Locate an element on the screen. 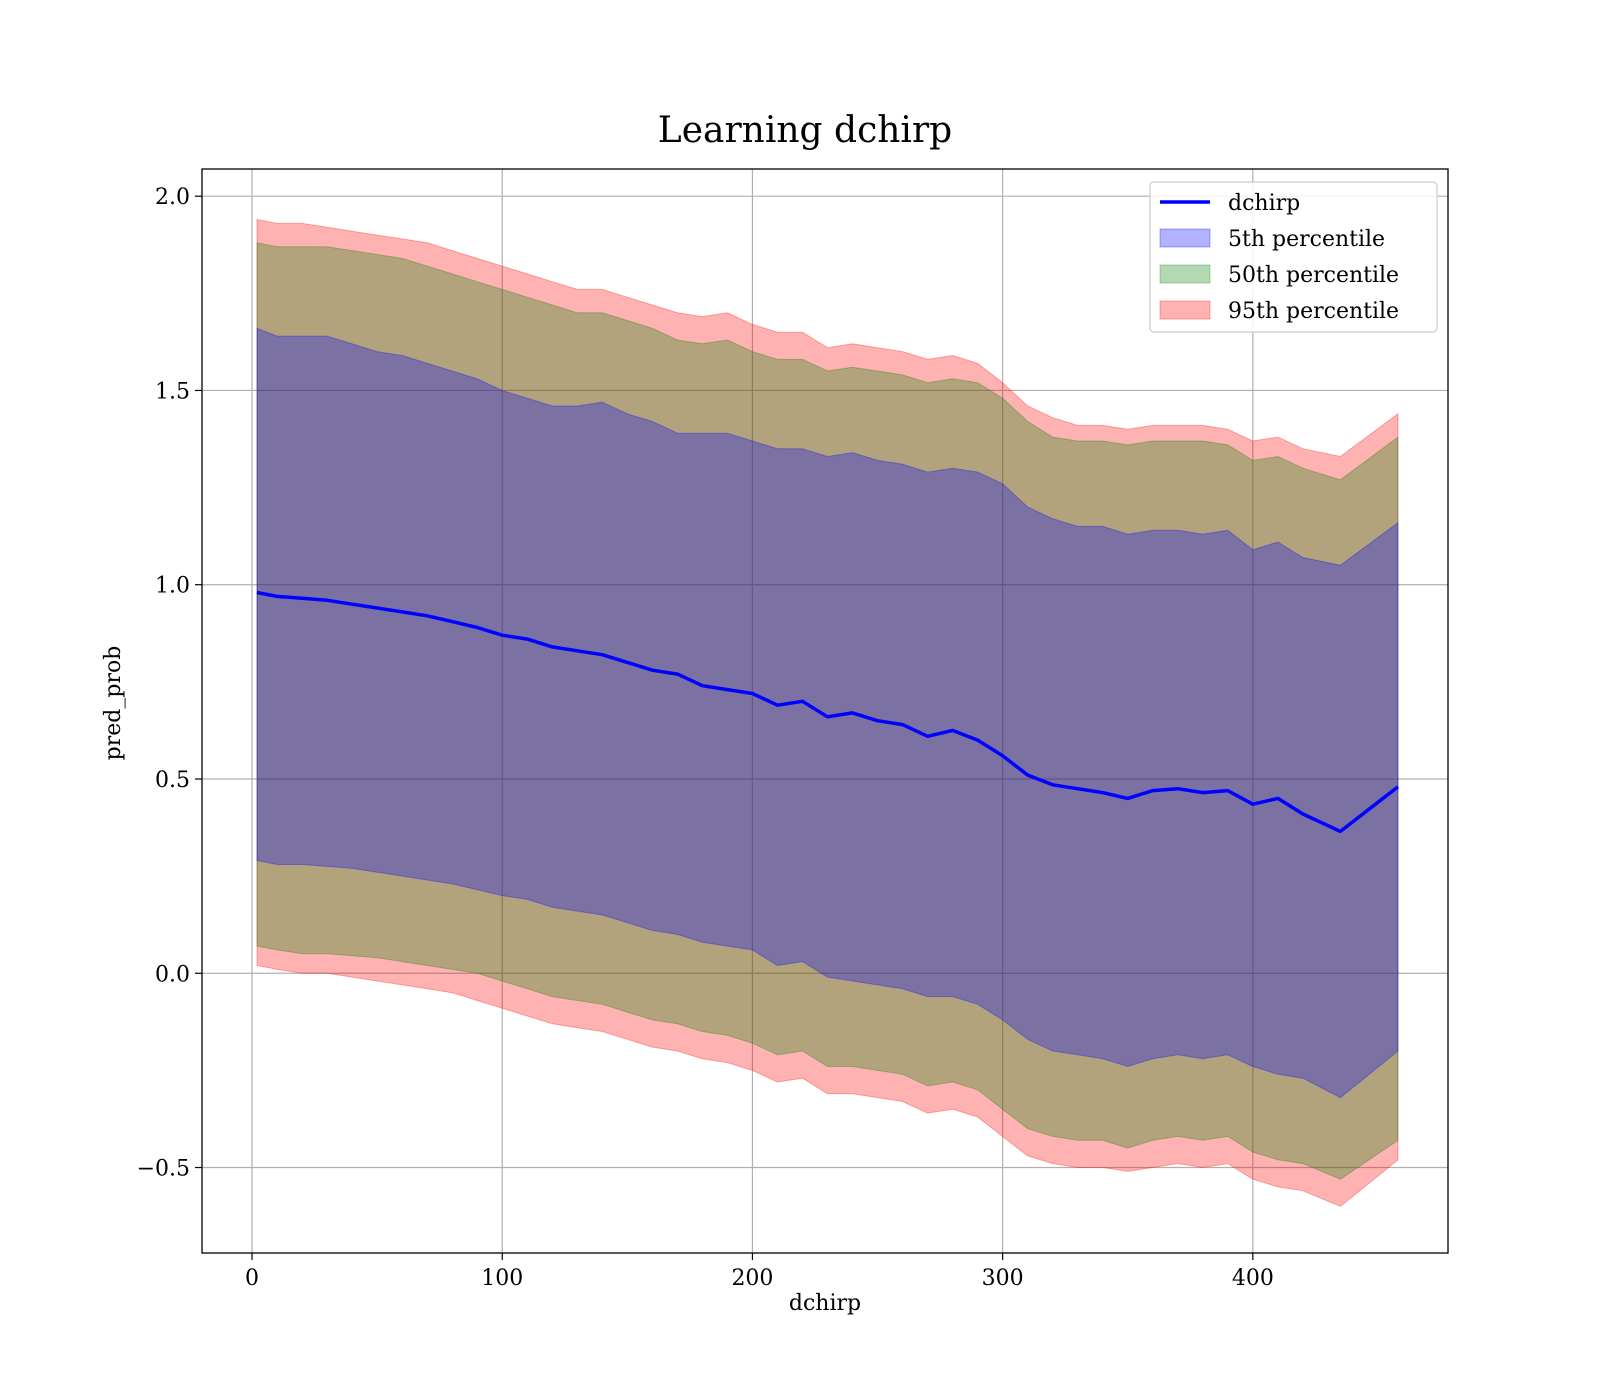 This screenshot has width=1600, height=1400. series-line-dchirp is located at coordinates (828, 712).